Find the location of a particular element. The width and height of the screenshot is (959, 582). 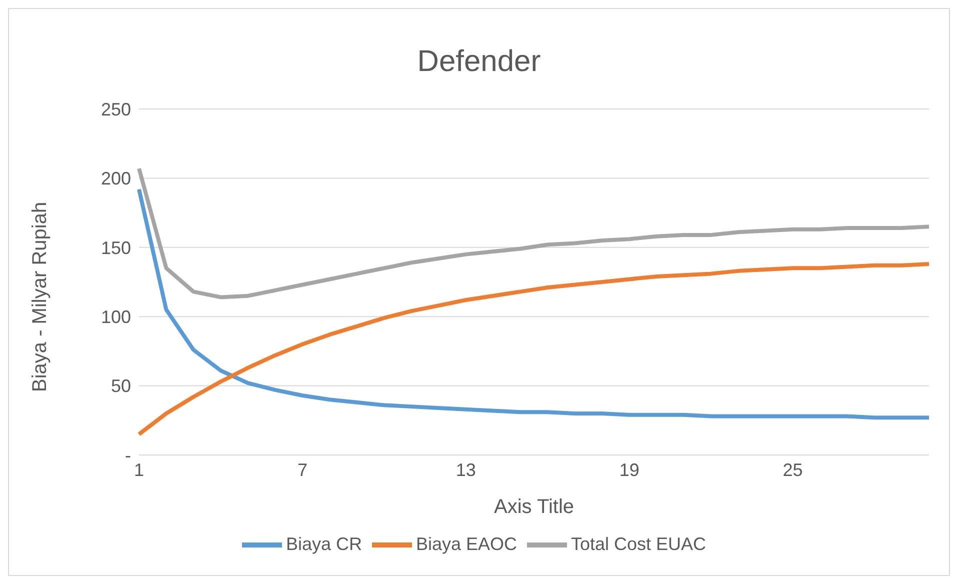

chart-title: Defender is located at coordinates (479, 62).